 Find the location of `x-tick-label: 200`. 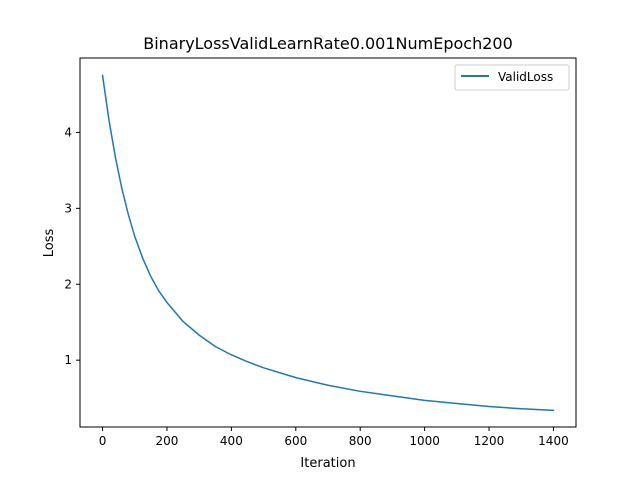

x-tick-label: 200 is located at coordinates (167, 441).